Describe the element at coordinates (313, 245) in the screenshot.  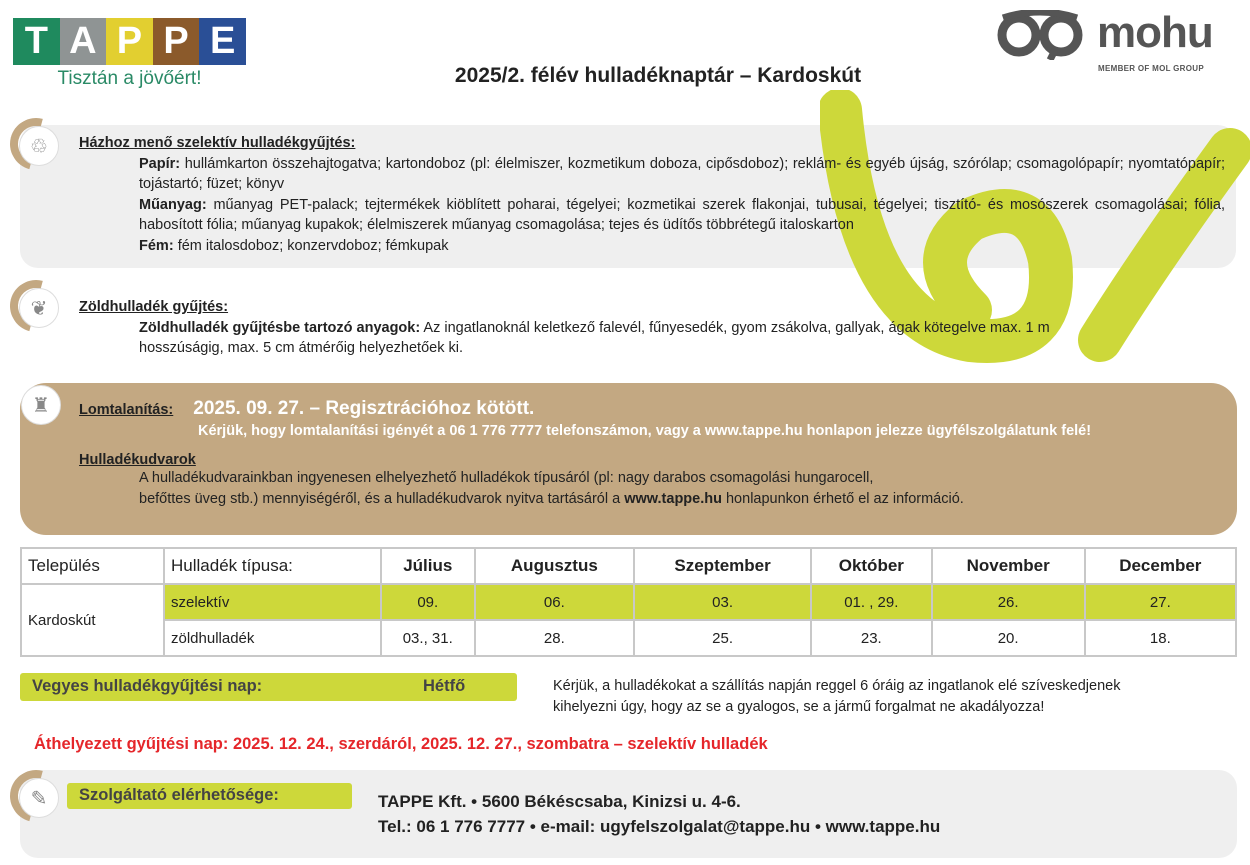
I see `item-text: fém italosdoboz; konzervdoboz; fémkupak` at that location.